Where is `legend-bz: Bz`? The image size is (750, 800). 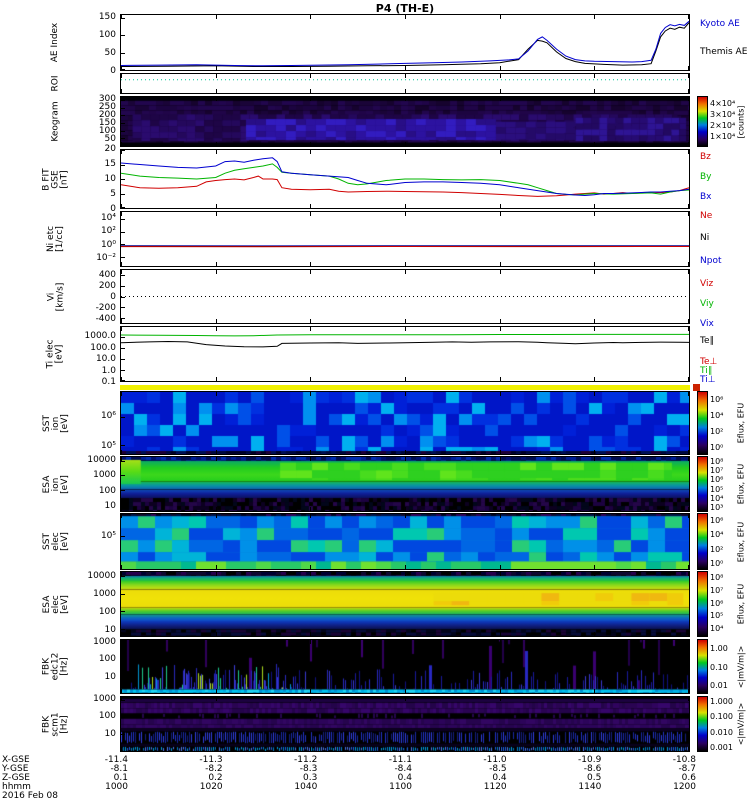 legend-bz: Bz is located at coordinates (705, 157).